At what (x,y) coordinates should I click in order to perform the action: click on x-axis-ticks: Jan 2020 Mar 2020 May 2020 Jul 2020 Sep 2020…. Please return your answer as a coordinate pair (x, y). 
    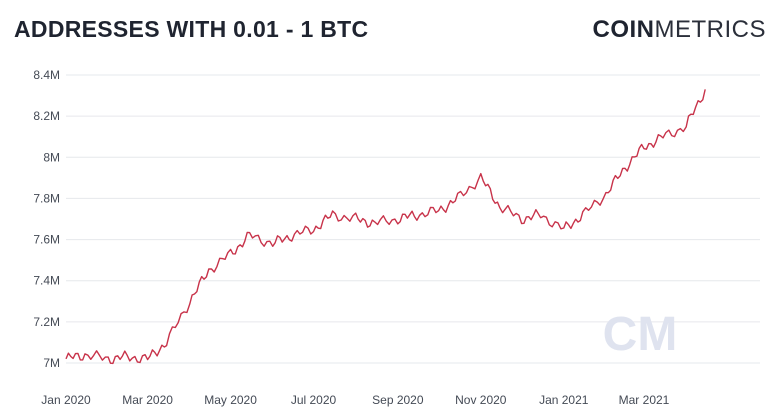
    Looking at the image, I should click on (355, 400).